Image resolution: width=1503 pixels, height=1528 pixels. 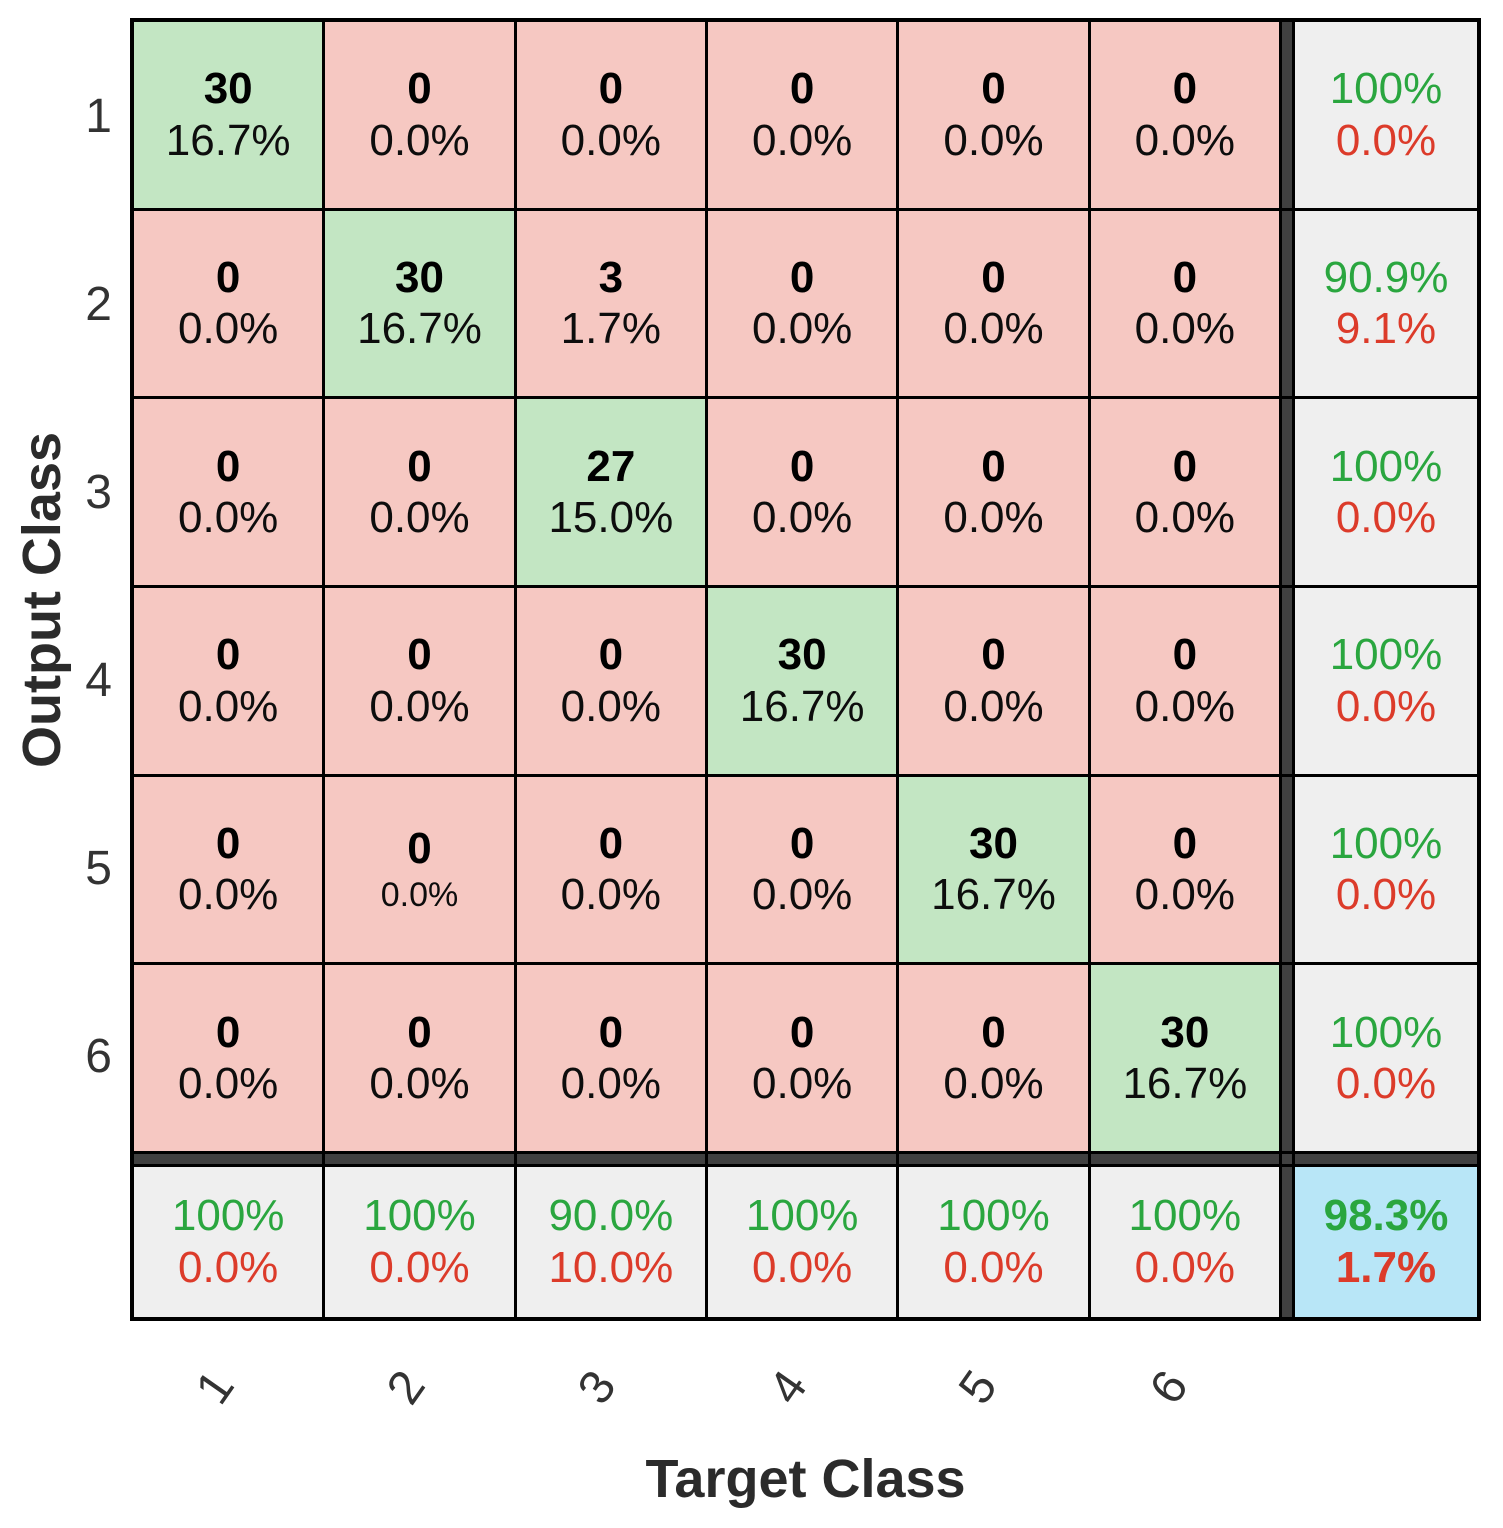 I want to click on cell-count: 3, so click(x=611, y=277).